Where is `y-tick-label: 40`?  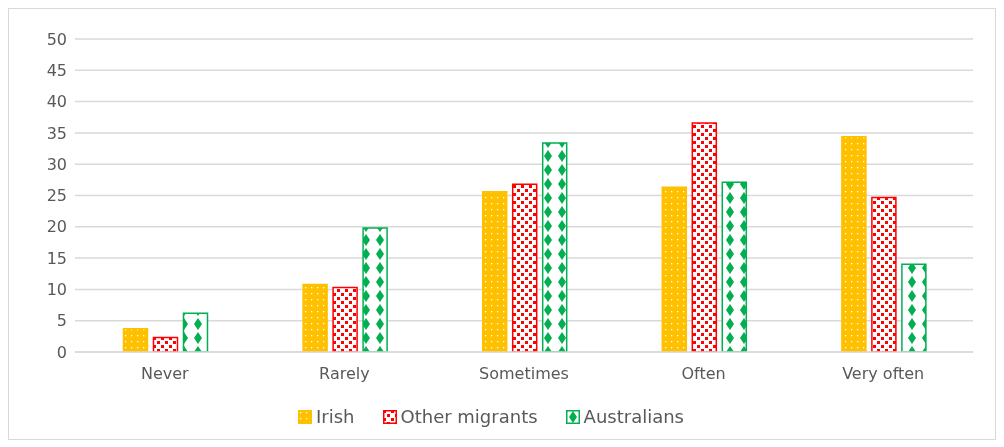 y-tick-label: 40 is located at coordinates (56, 102).